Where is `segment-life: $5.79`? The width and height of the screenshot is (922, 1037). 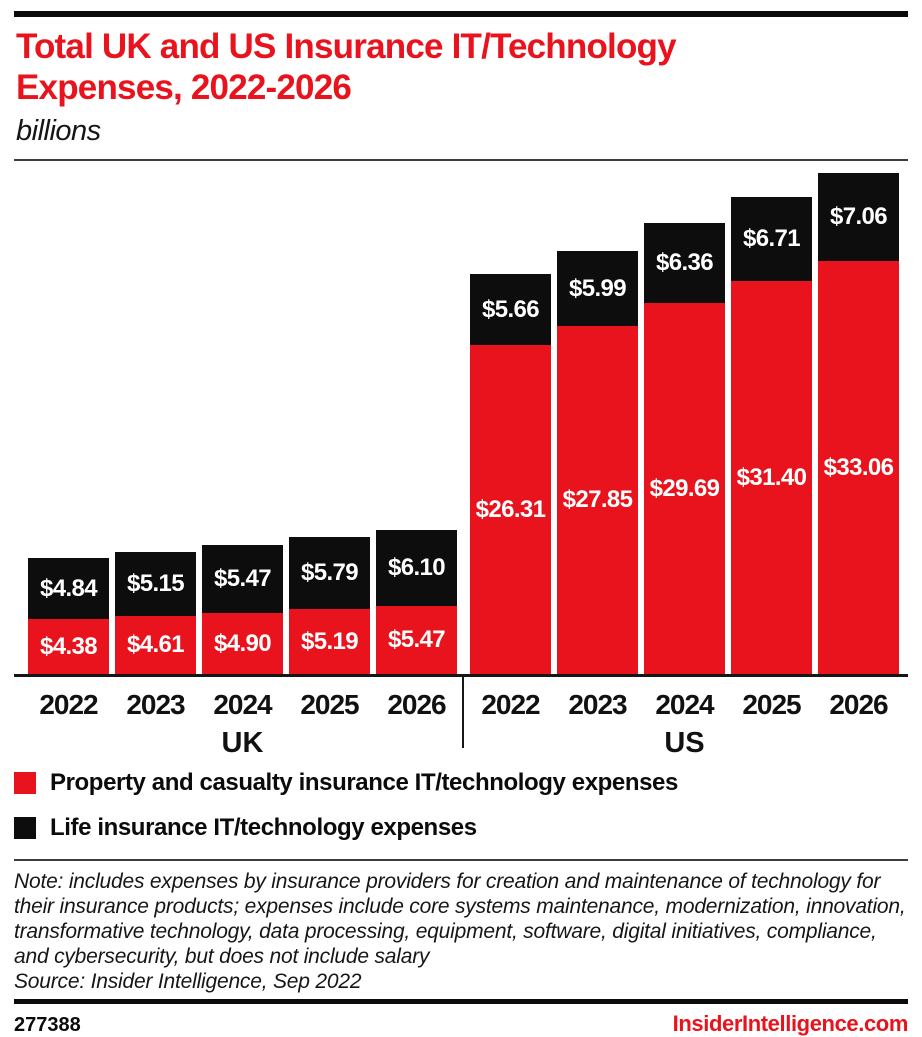 segment-life: $5.79 is located at coordinates (329, 573).